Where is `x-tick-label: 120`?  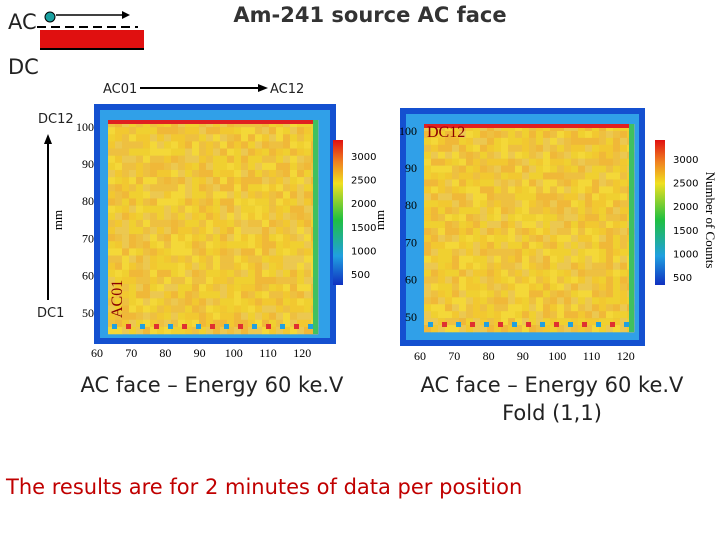 x-tick-label: 120 is located at coordinates (626, 356).